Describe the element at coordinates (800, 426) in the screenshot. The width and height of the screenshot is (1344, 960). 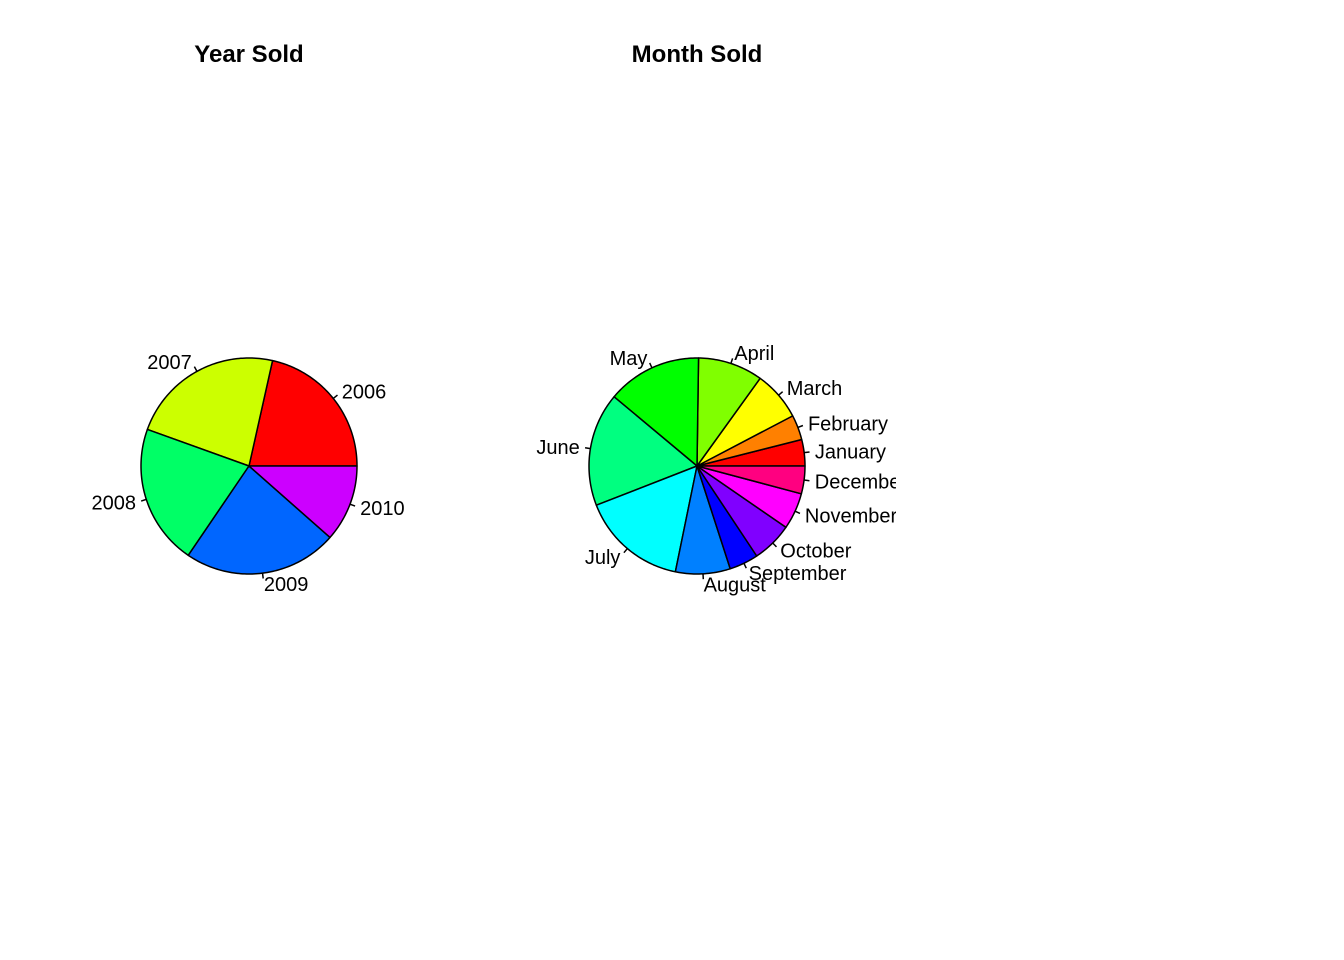
I see `label-tick-february` at that location.